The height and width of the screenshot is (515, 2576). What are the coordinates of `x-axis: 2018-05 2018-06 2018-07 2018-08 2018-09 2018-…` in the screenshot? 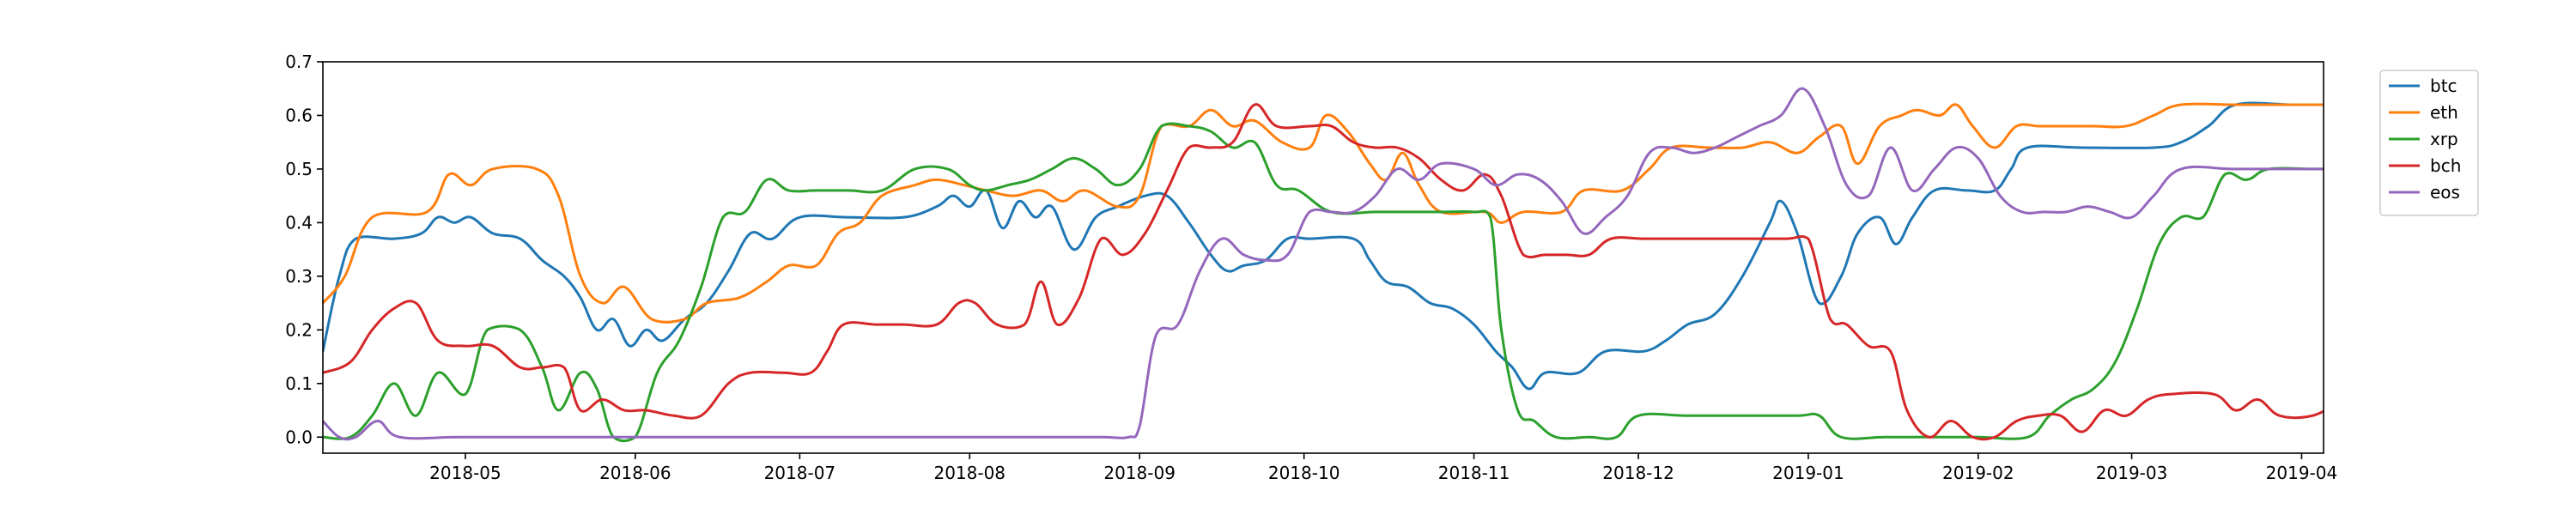 It's located at (1383, 468).